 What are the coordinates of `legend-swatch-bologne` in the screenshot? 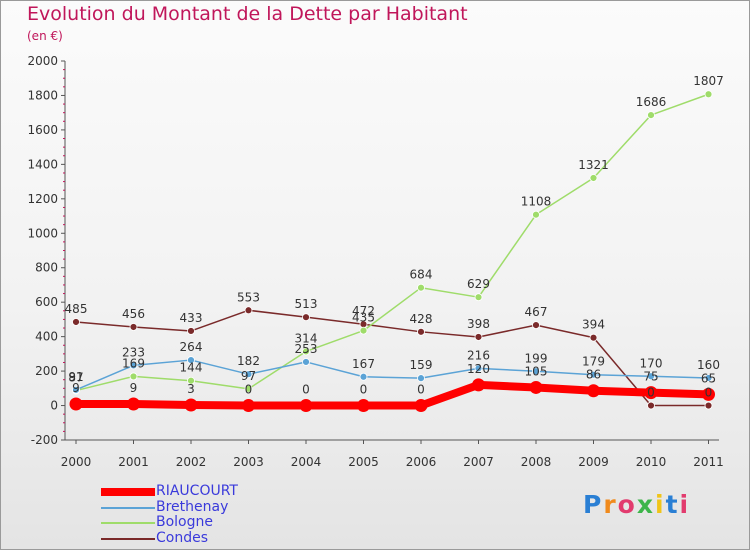 It's located at (128, 523).